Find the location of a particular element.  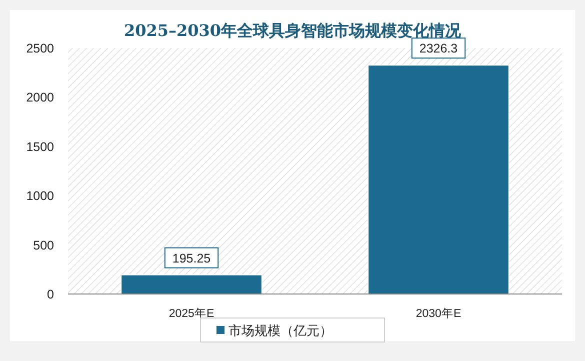

chart-title: 2025–2030年全球具身智能市场规模变化情况 is located at coordinates (293, 30).